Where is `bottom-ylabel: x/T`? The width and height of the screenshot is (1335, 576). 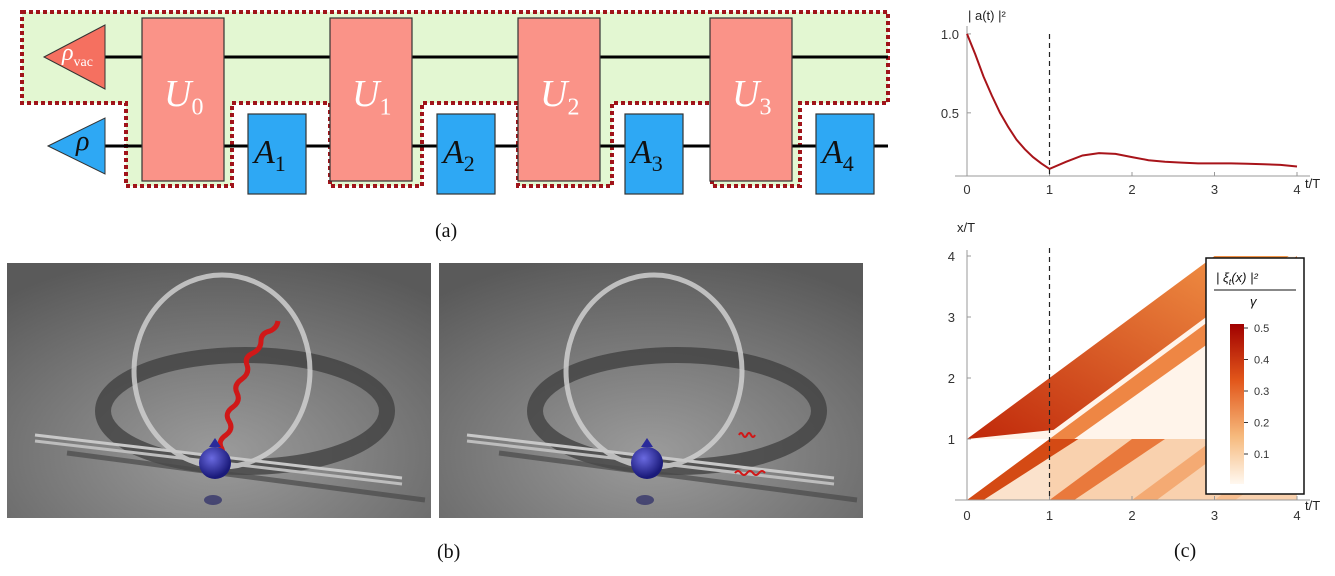 bottom-ylabel: x/T is located at coordinates (966, 227).